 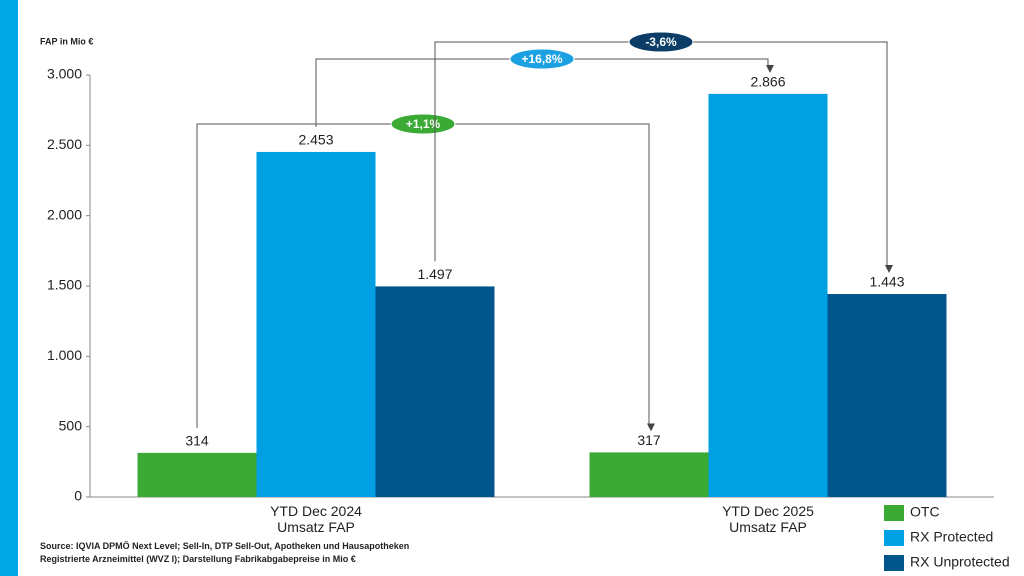 What do you see at coordinates (649, 440) in the screenshot?
I see `value-label: 317` at bounding box center [649, 440].